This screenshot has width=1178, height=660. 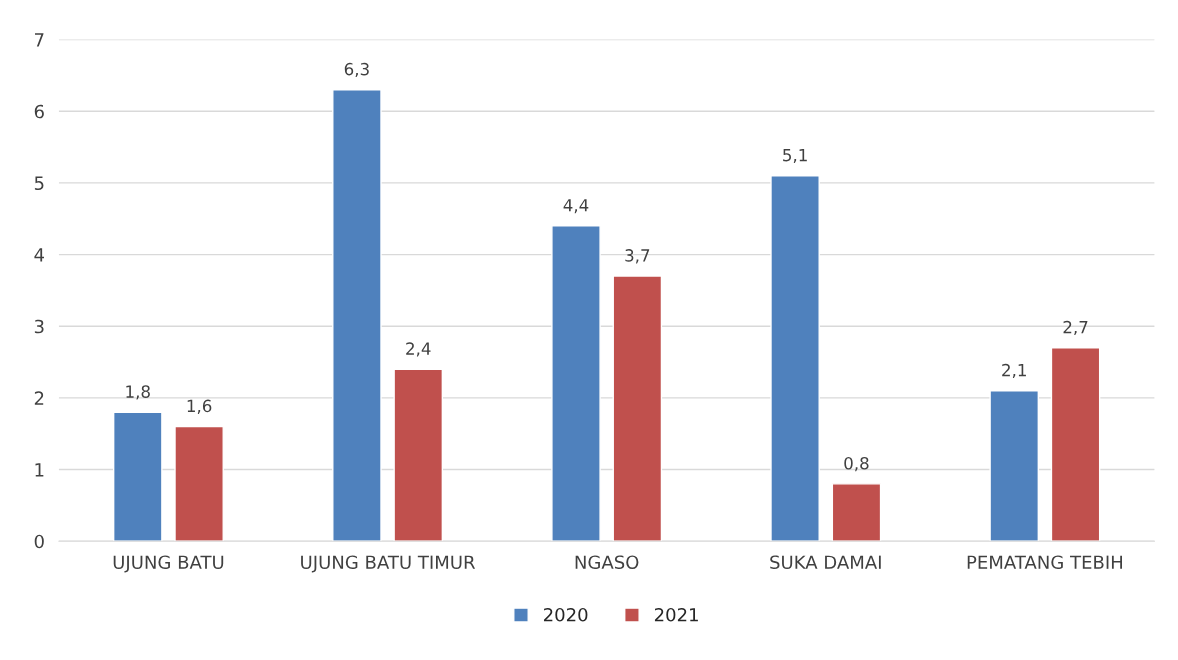 What do you see at coordinates (138, 392) in the screenshot?
I see `data-label: 1,8` at bounding box center [138, 392].